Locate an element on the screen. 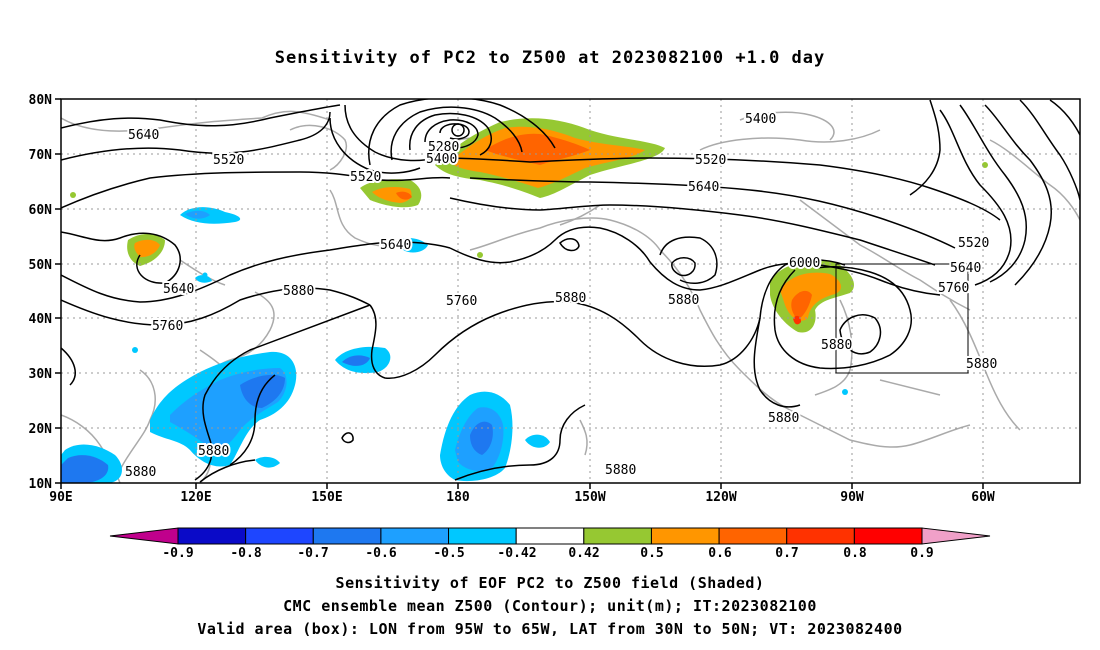  lon-label: 180 is located at coordinates (458, 497).